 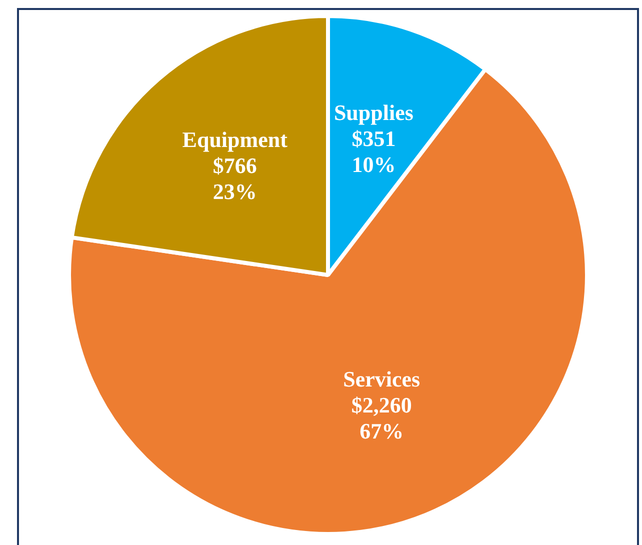 I want to click on data-label: $2,260 67%, so click(x=381, y=418).